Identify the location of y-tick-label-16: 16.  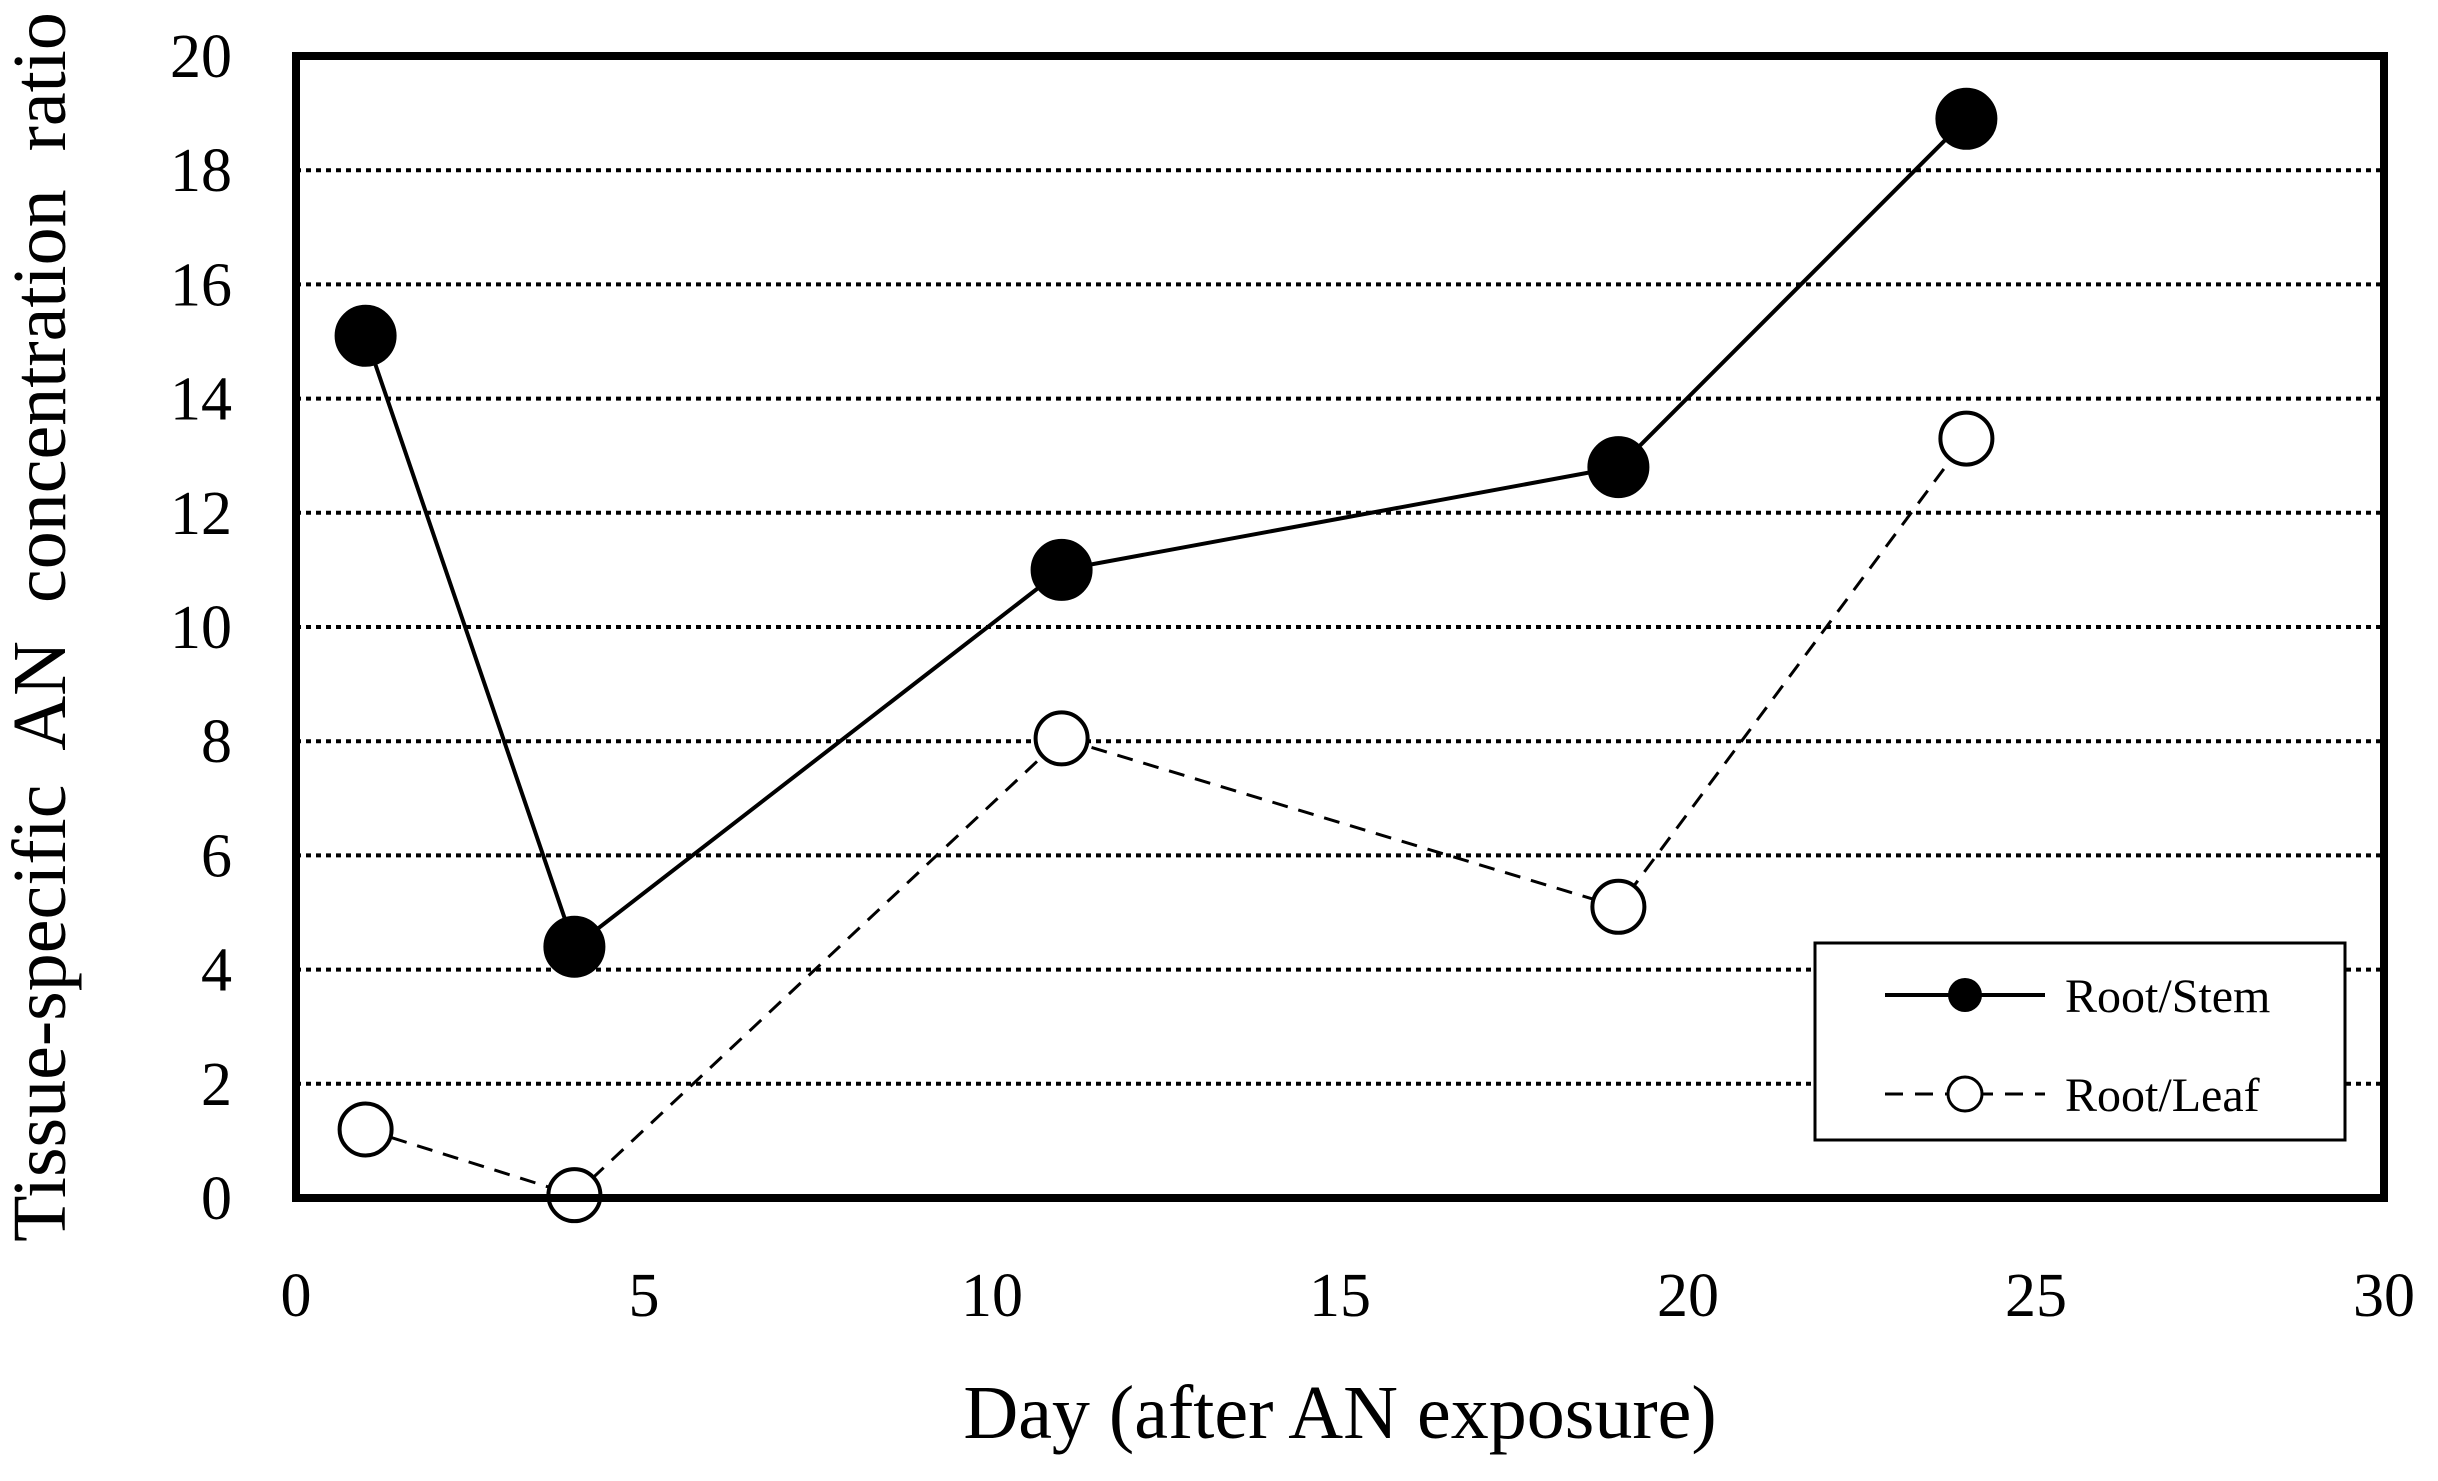
(201, 285).